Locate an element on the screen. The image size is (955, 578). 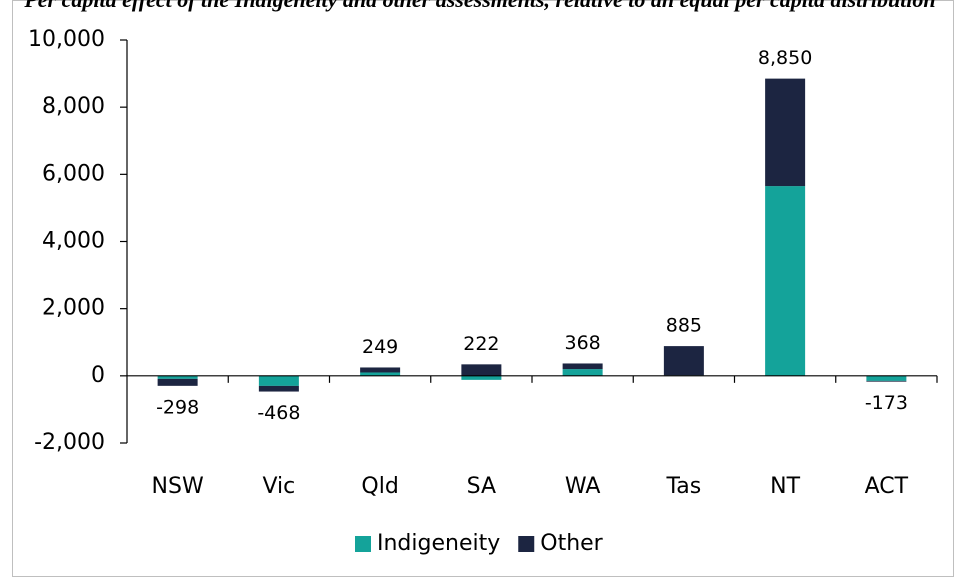
y-tick-label: 10,000 is located at coordinates (66, 39).